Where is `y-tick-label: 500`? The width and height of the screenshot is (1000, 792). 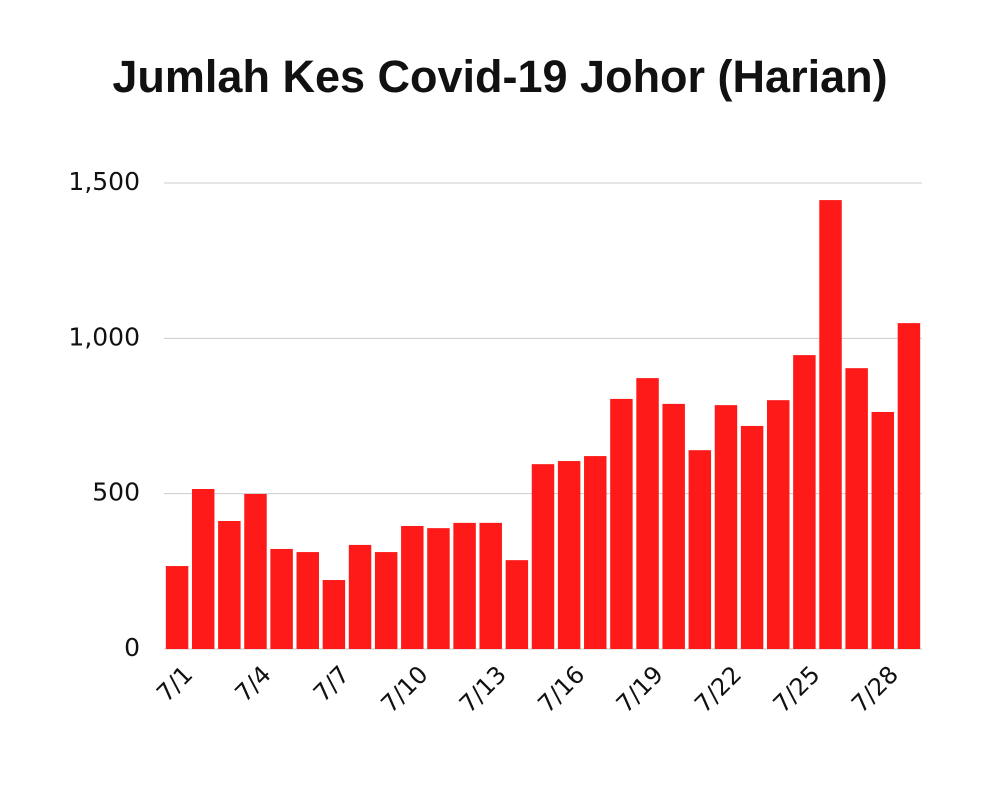
y-tick-label: 500 is located at coordinates (116, 492).